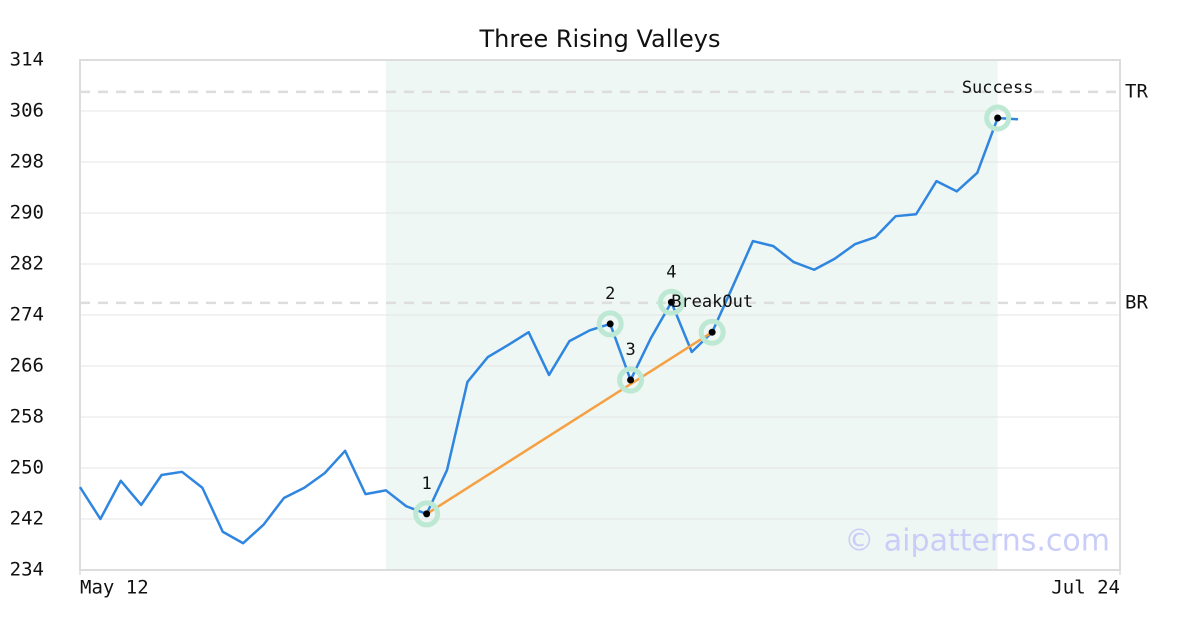 This screenshot has height=630, width=1200. What do you see at coordinates (27, 519) in the screenshot?
I see `y-tick-label: 242` at bounding box center [27, 519].